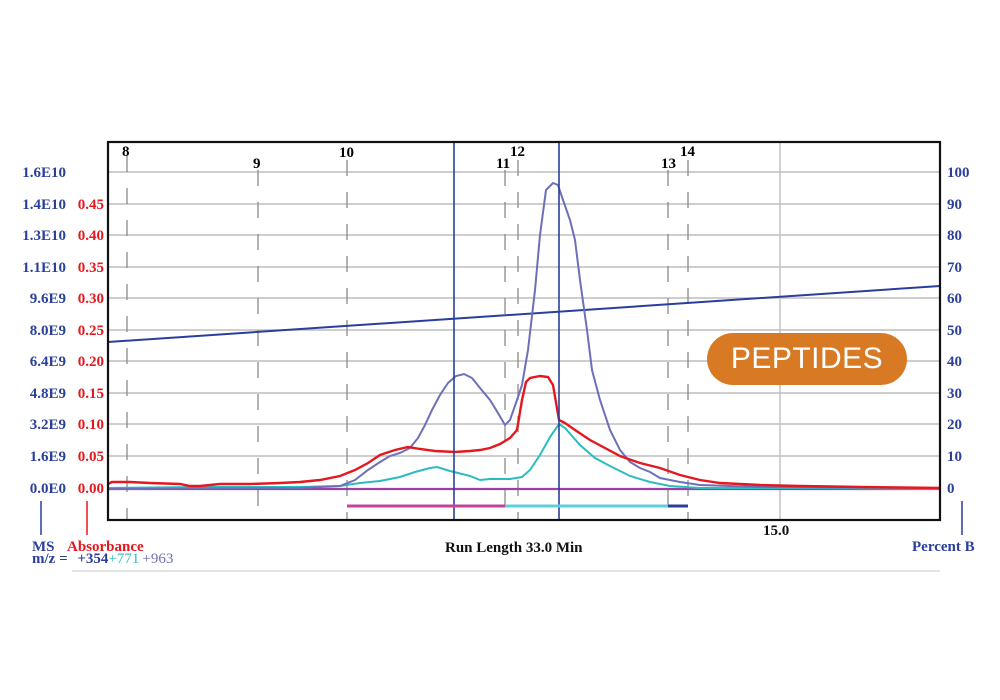 Image resolution: width=1000 pixels, height=700 pixels. I want to click on svg-text: 0.00, so click(91, 489).